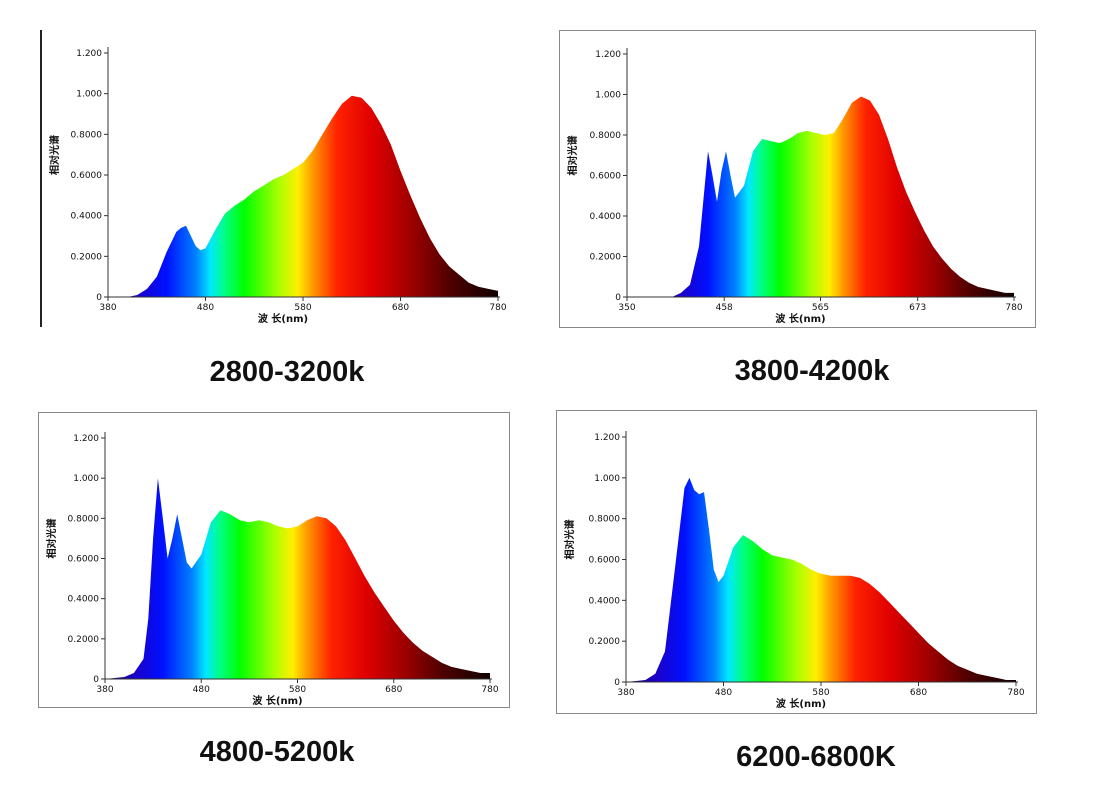 The height and width of the screenshot is (798, 1101). I want to click on x-tick-label: 350, so click(626, 308).